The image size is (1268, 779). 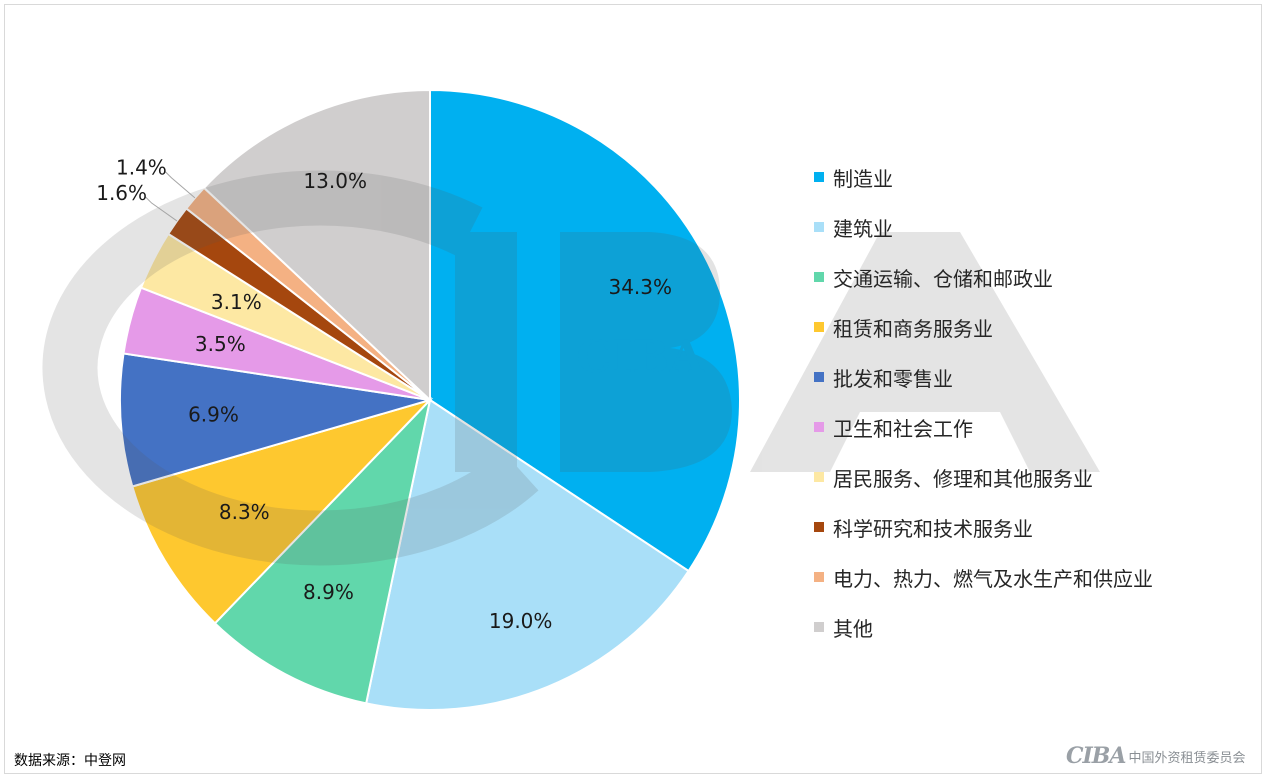 I want to click on legend-item-manufacturing: 制造业, so click(x=983, y=177).